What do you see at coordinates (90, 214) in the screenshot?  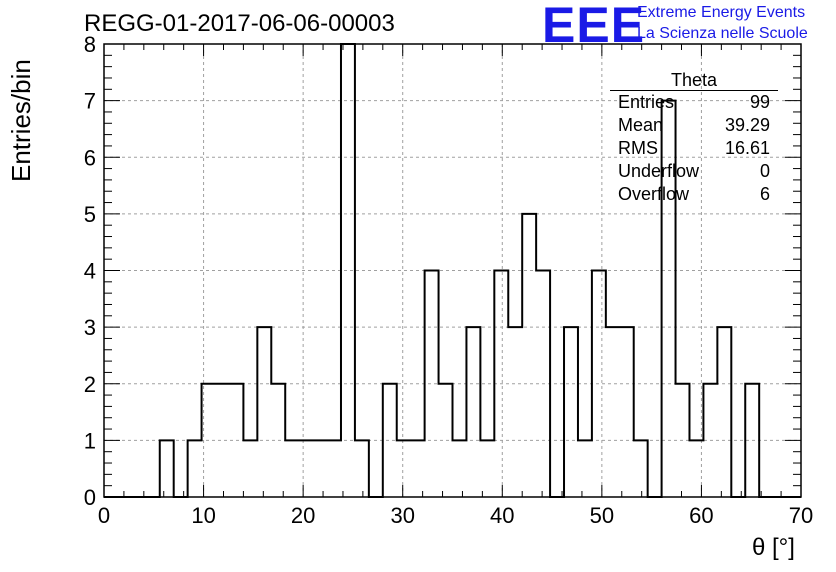 I see `y-tick-label: 5` at bounding box center [90, 214].